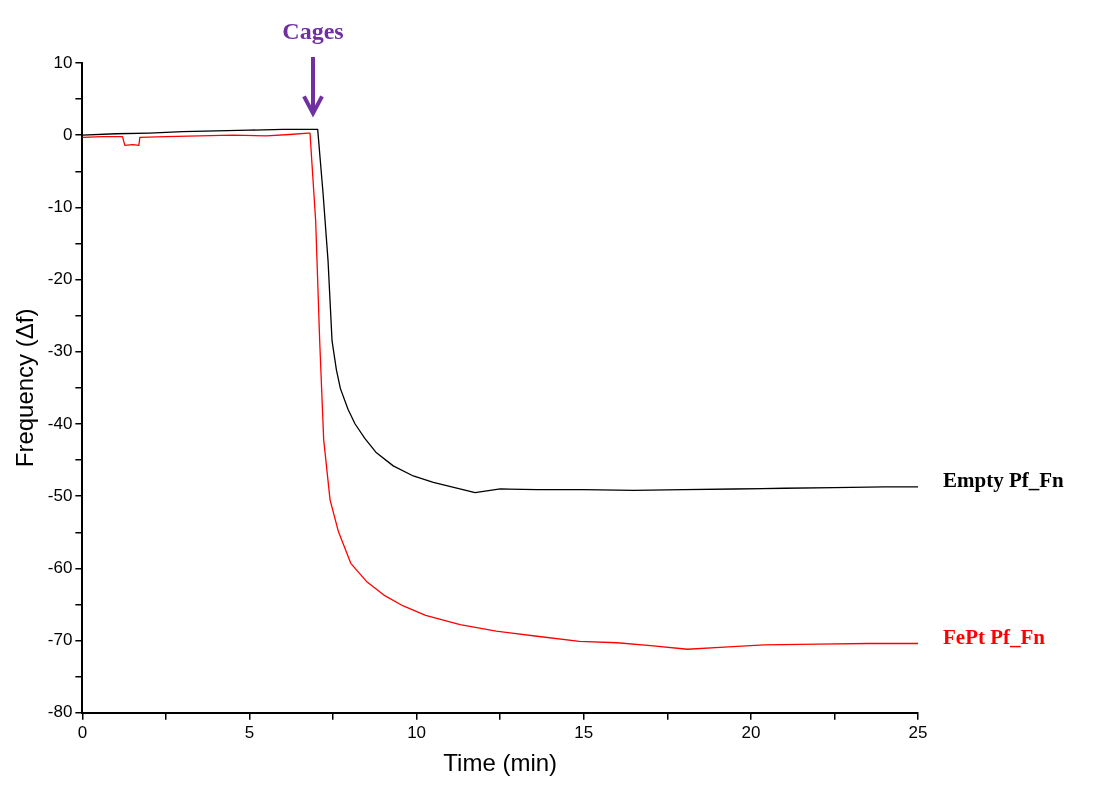 This screenshot has height=788, width=1104. Describe the element at coordinates (82, 732) in the screenshot. I see `x-tick-label: 0` at that location.